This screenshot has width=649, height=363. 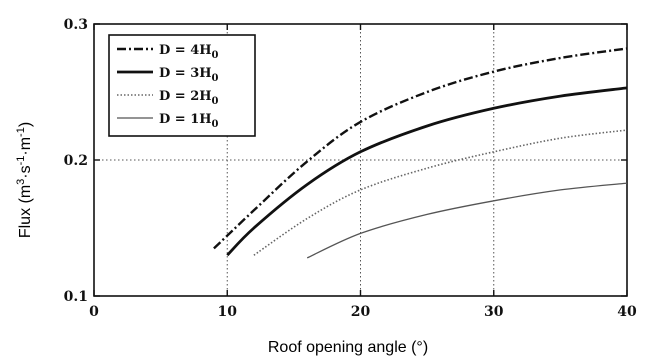 I want to click on legend-label-main: D = 1H, so click(x=185, y=119).